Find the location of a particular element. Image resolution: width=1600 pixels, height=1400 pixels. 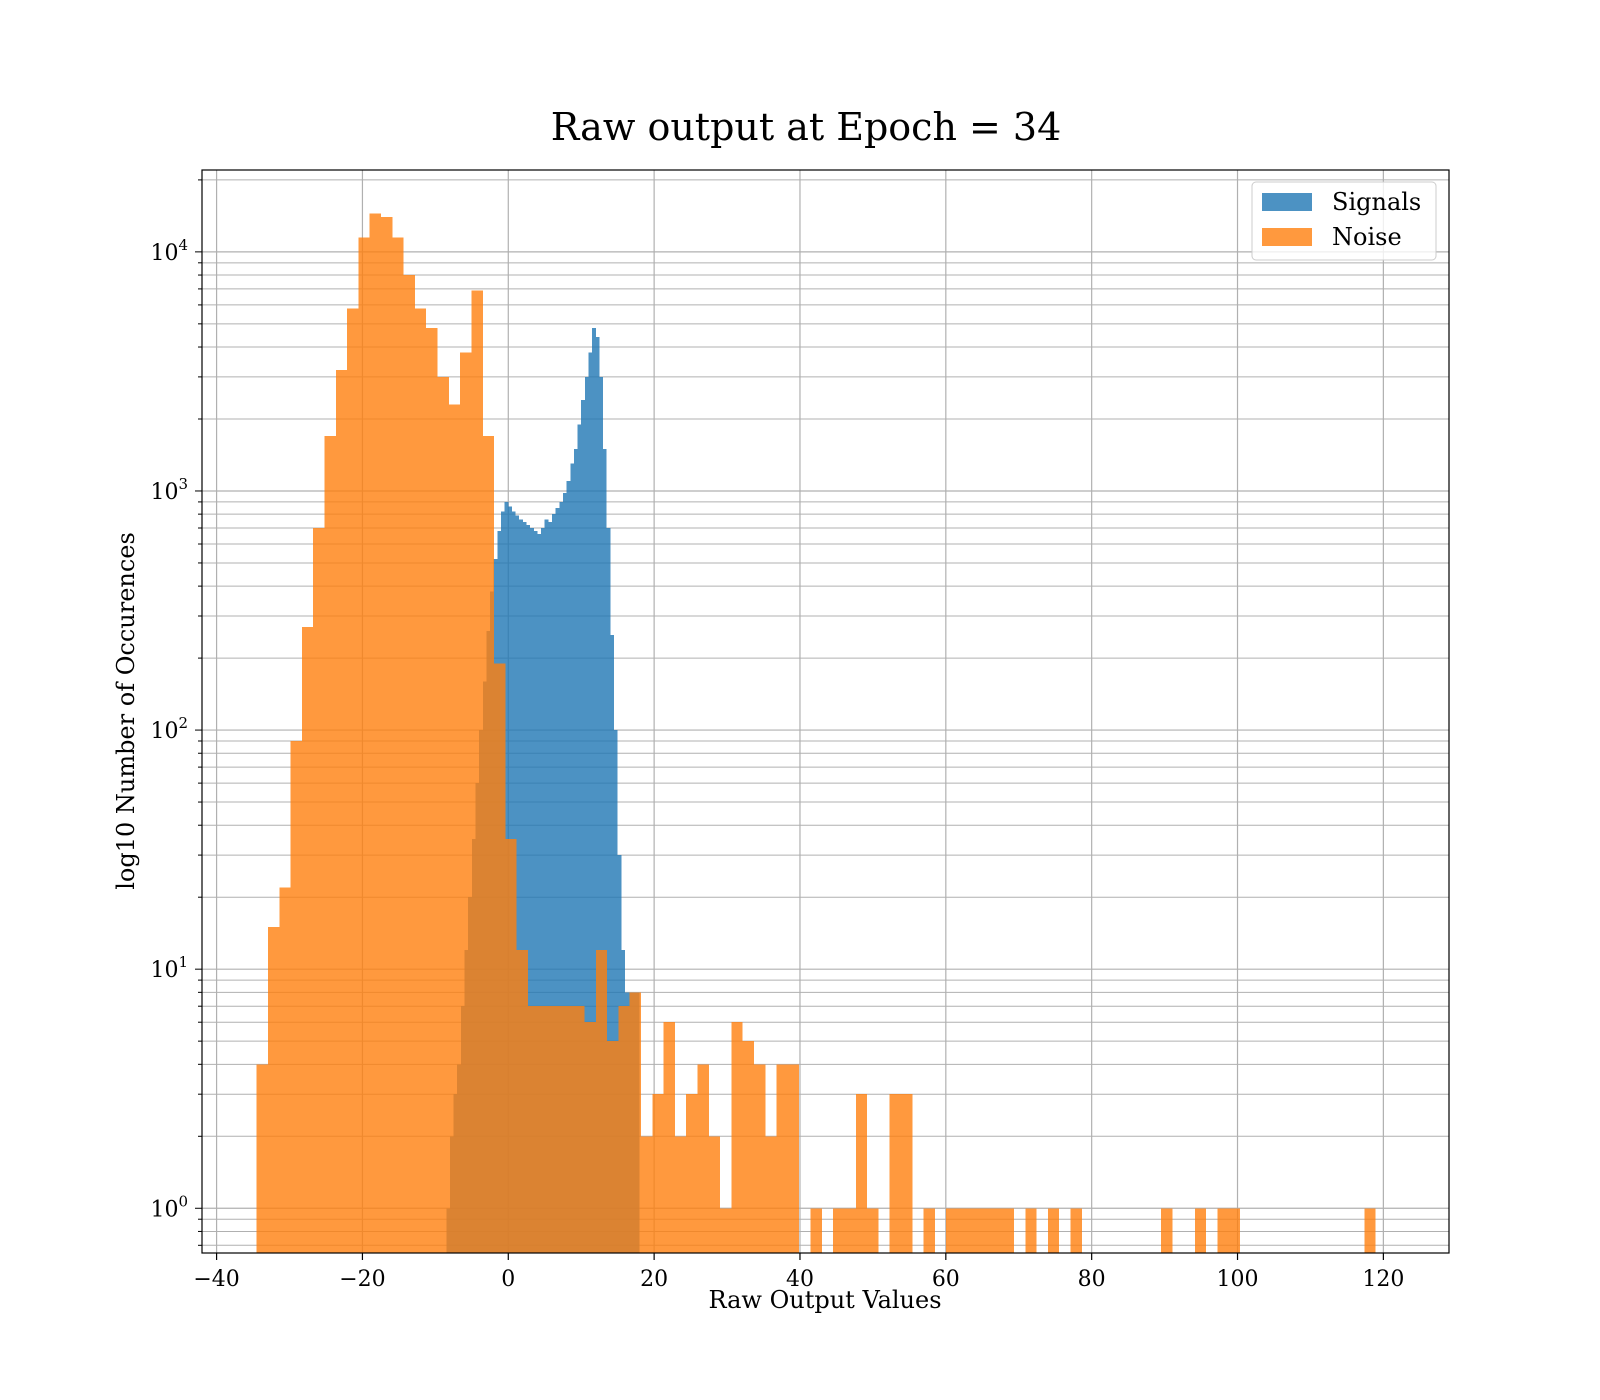

x-tick-label: −20 is located at coordinates (362, 1279).